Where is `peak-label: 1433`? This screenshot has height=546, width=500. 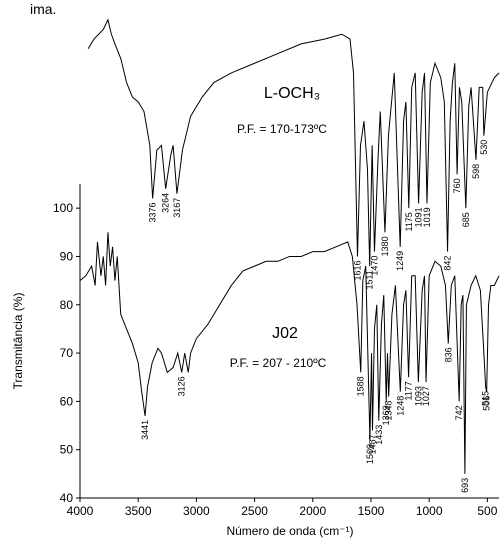
peak-label: 1433 is located at coordinates (379, 435).